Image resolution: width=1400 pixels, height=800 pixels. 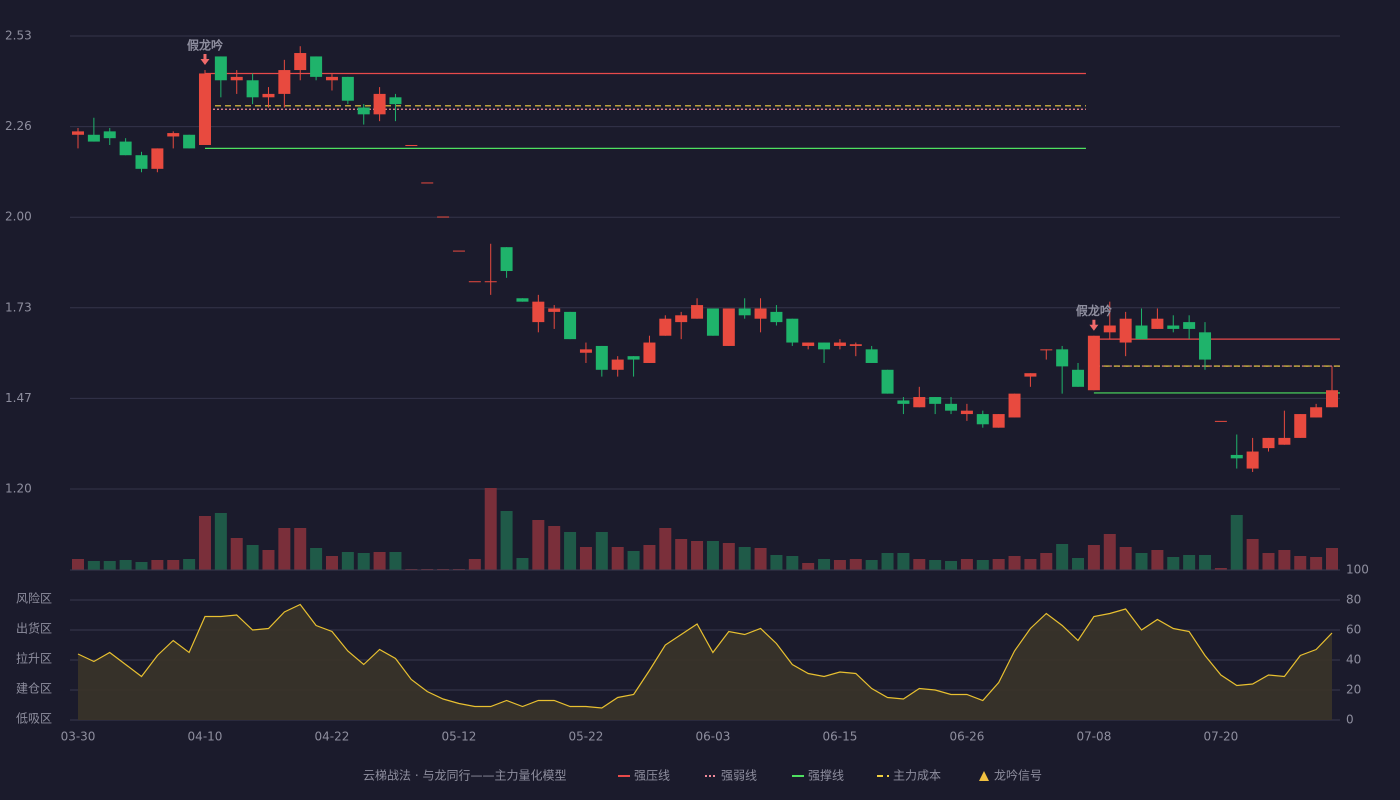 I want to click on x-tick-label: 07-08, so click(x=1093, y=737).